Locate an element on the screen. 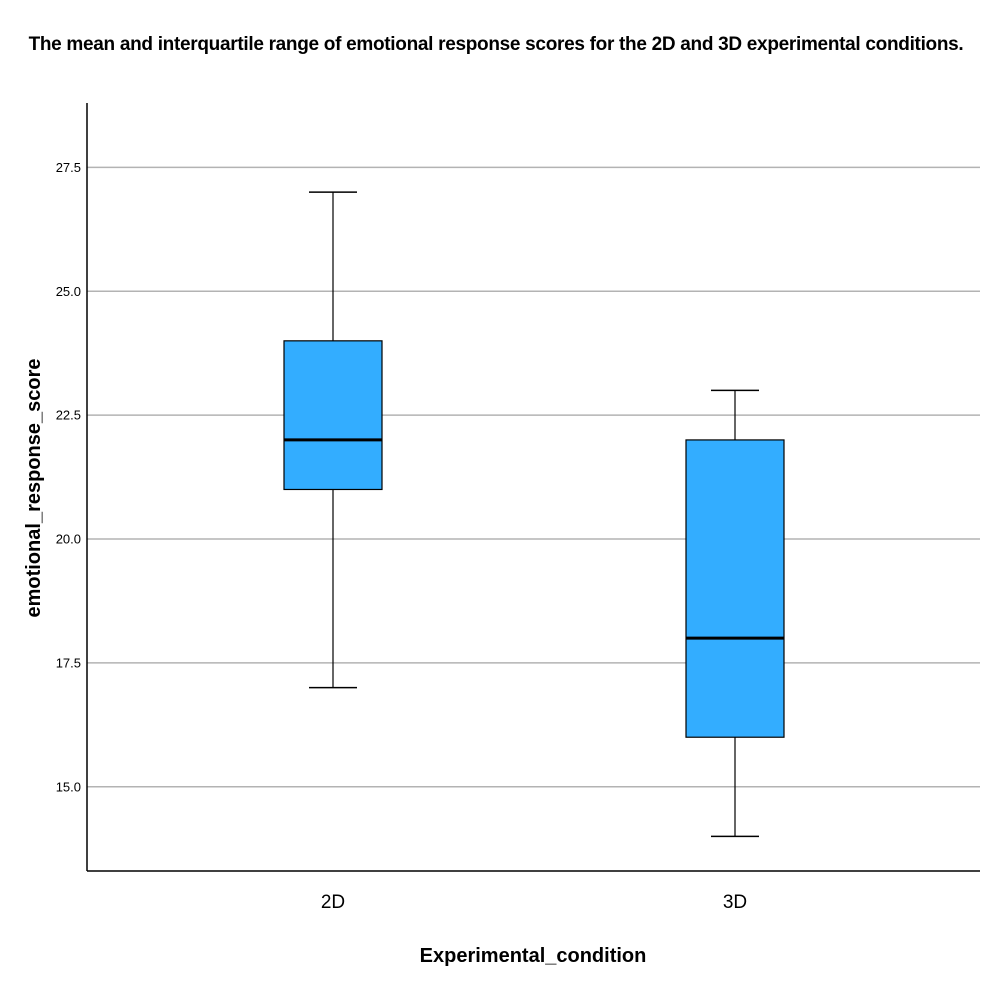 The width and height of the screenshot is (992, 994). y-tick-label: 25.0 is located at coordinates (68, 291).